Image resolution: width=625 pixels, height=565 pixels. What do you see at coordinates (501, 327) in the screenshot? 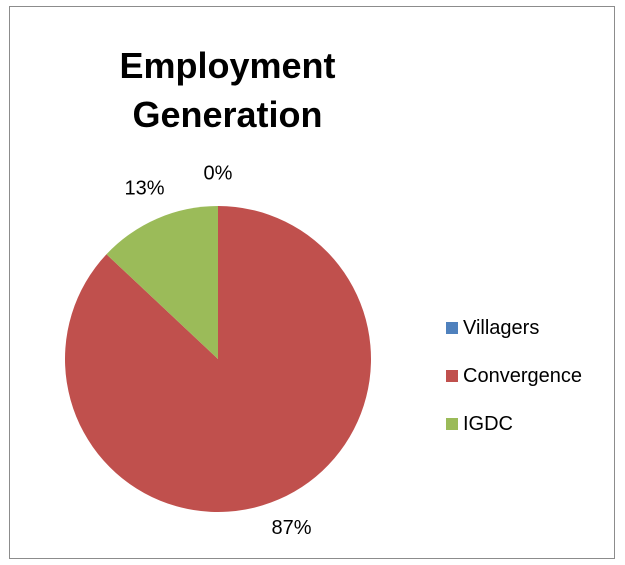
I see `legend-label-villagers: Villagers` at bounding box center [501, 327].